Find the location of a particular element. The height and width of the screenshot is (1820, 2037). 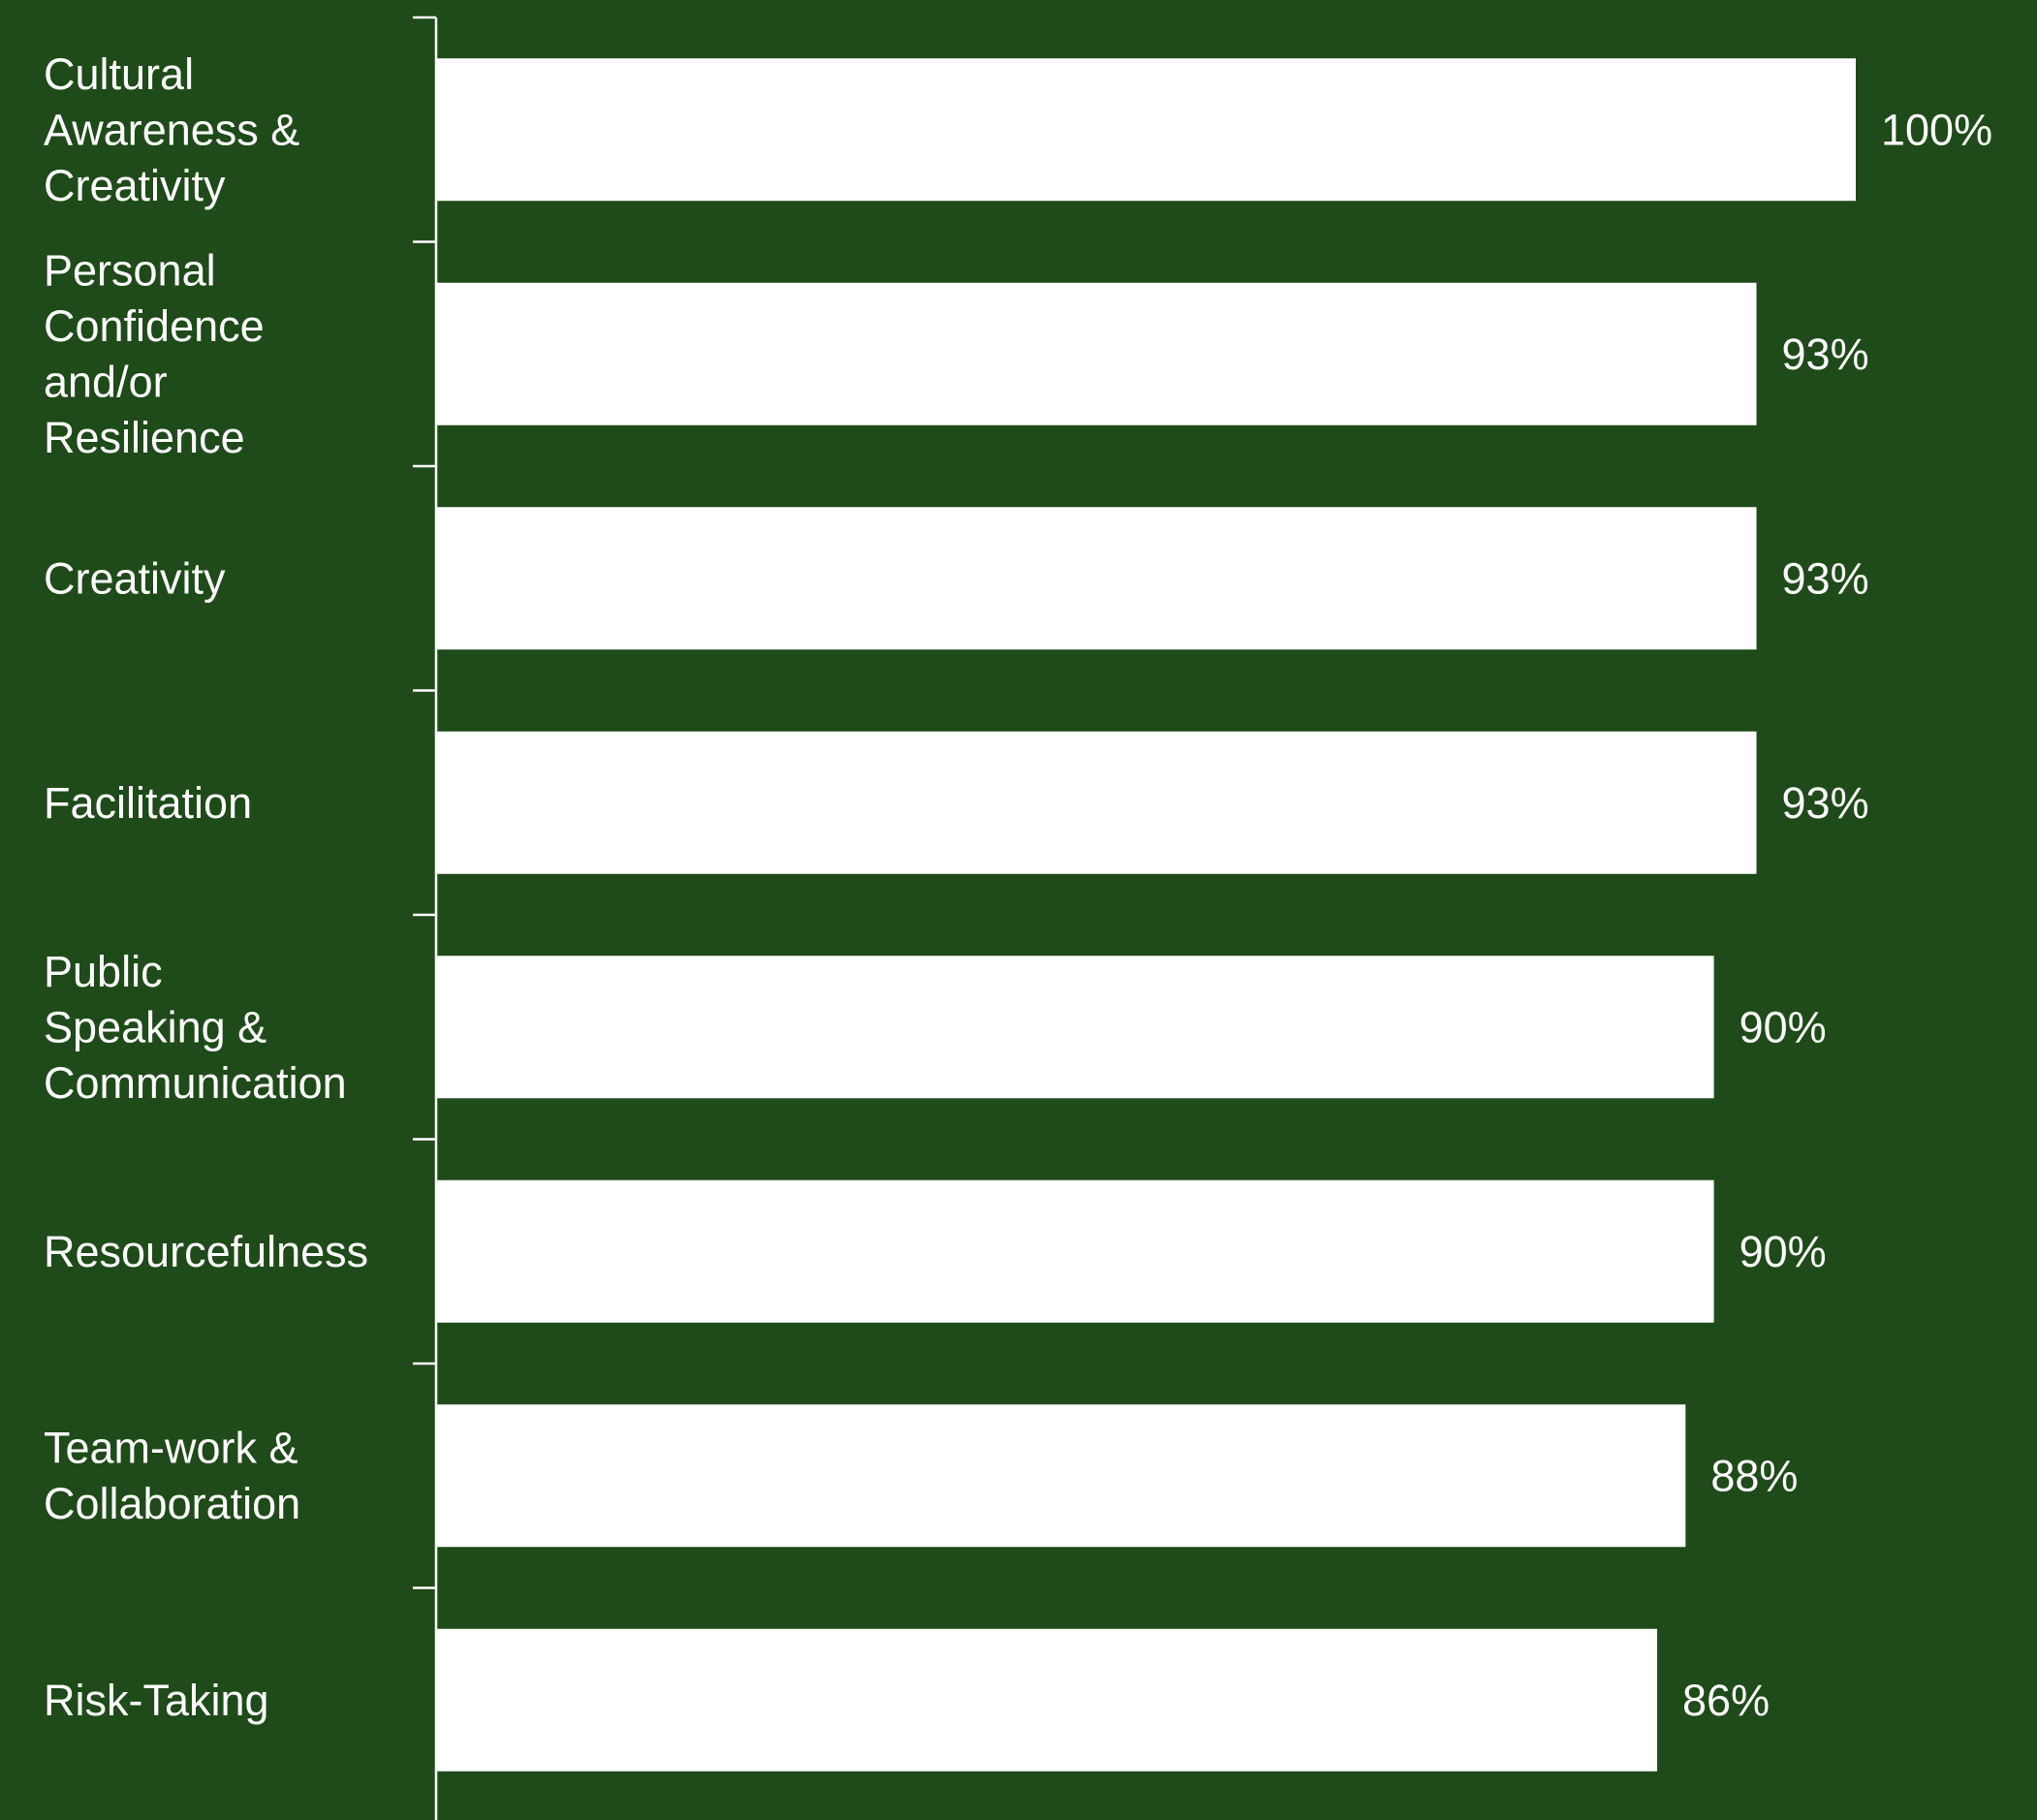

category-label: Cultural Awareness & Creativity is located at coordinates (172, 129).